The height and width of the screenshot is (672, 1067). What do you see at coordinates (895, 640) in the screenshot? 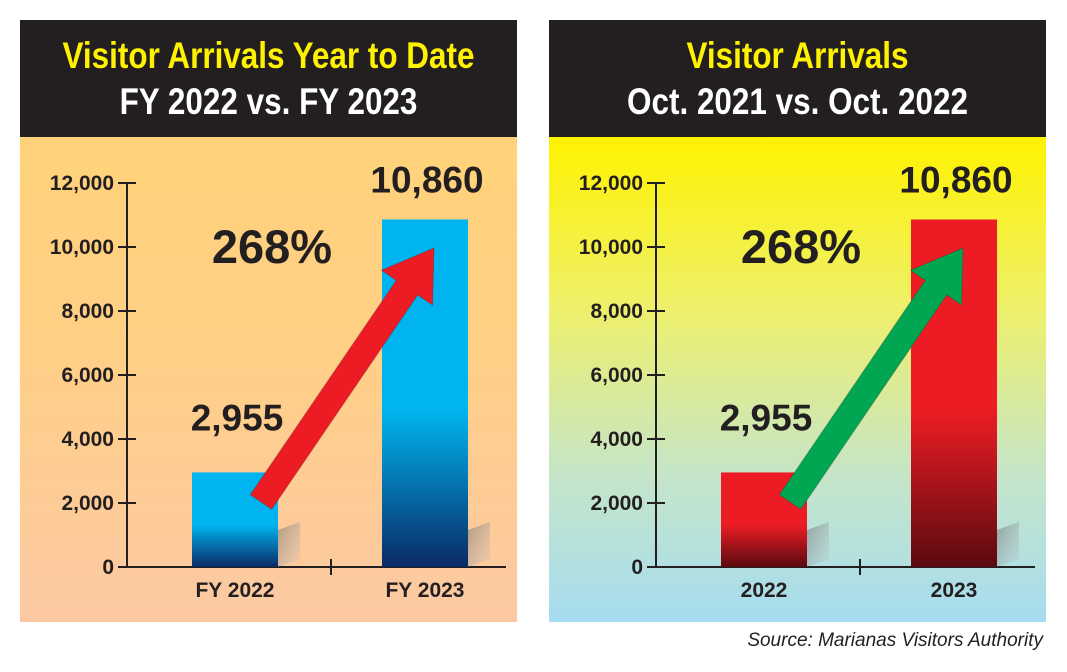
I see `source-note: Source: Marianas Visitors Authority` at bounding box center [895, 640].